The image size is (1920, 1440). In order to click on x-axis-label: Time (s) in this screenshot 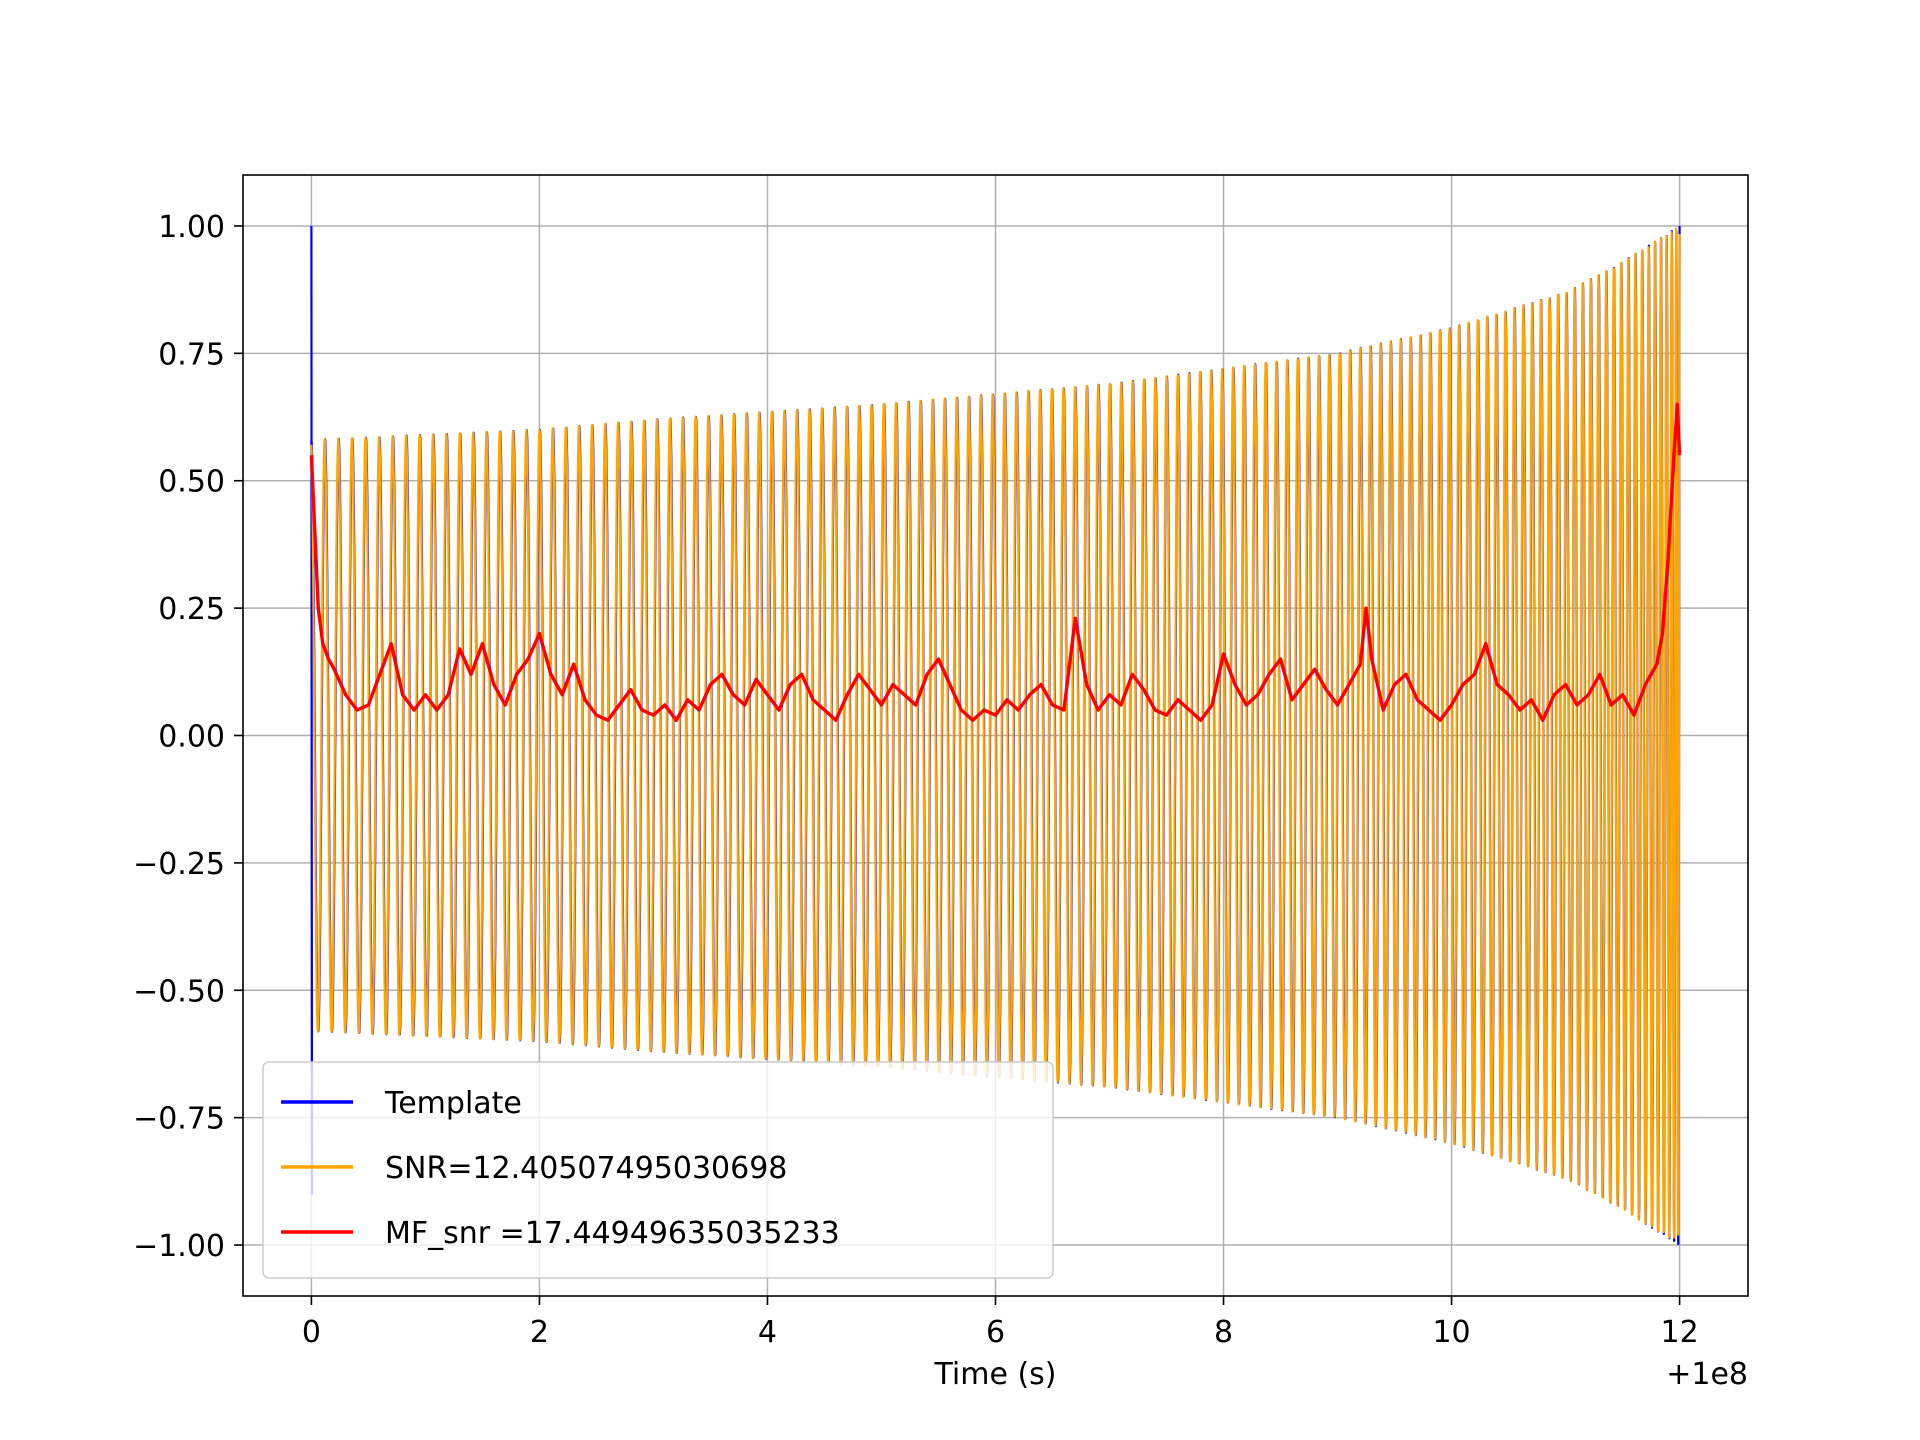, I will do `click(995, 1374)`.